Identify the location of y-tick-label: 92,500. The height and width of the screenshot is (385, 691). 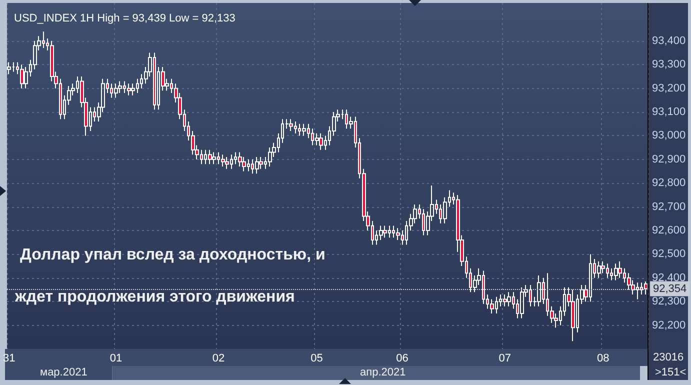
(669, 254).